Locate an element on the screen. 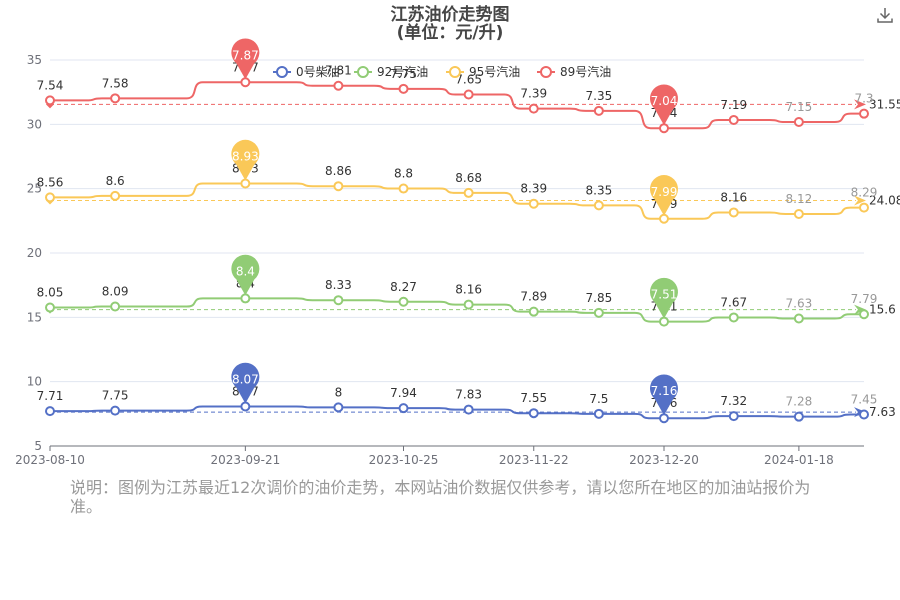  data-label: 7.54 is located at coordinates (50, 85).